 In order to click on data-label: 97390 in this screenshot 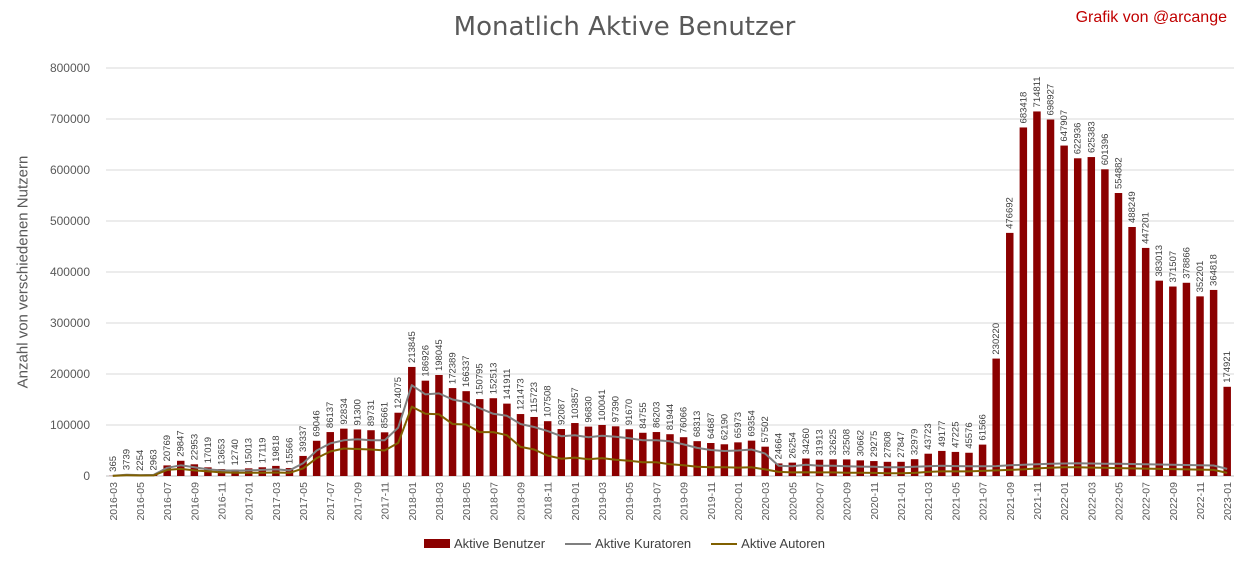, I will do `click(616, 409)`.